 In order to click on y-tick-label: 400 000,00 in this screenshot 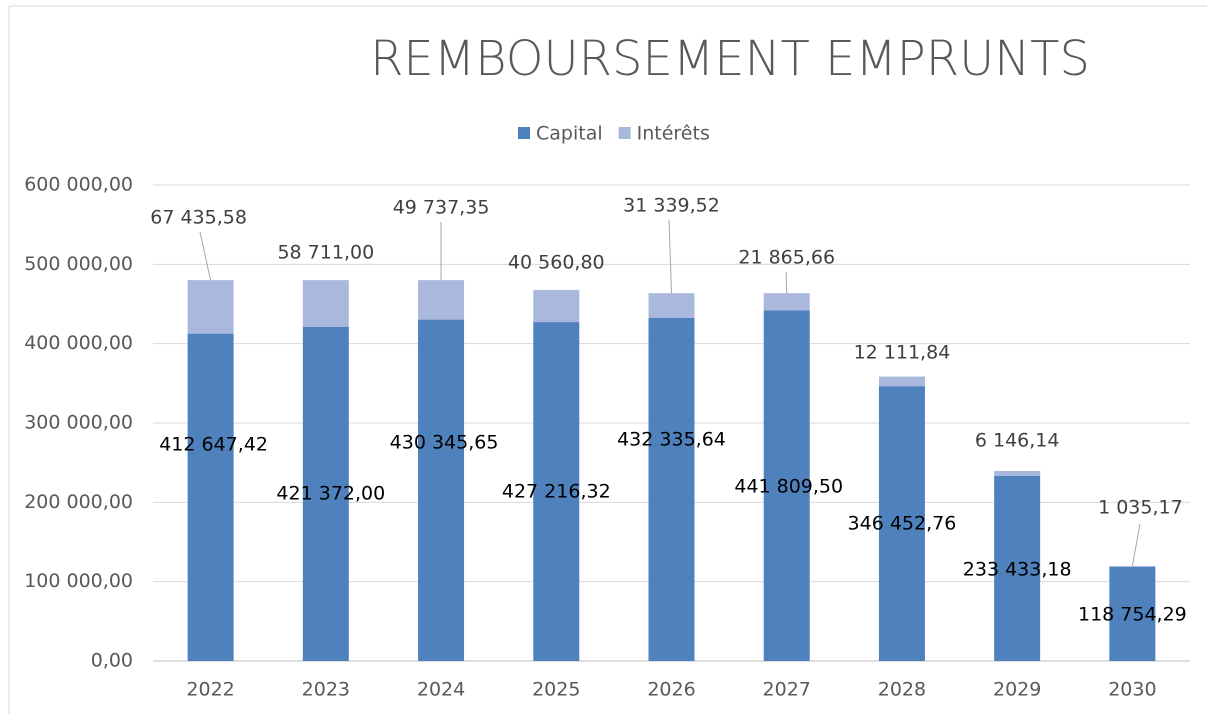, I will do `click(78, 343)`.